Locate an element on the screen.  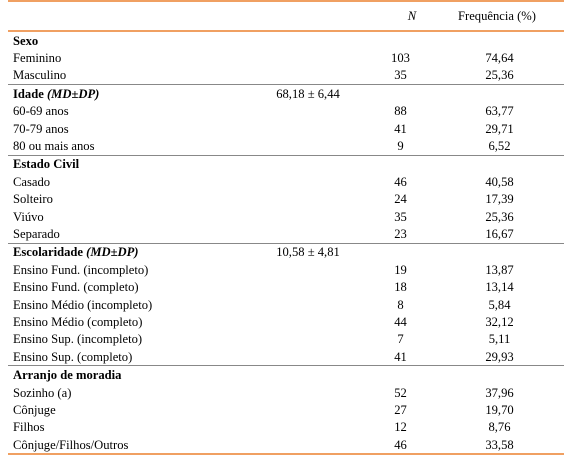
row-label: Ensino Sup. (incompleto) is located at coordinates (78, 339).